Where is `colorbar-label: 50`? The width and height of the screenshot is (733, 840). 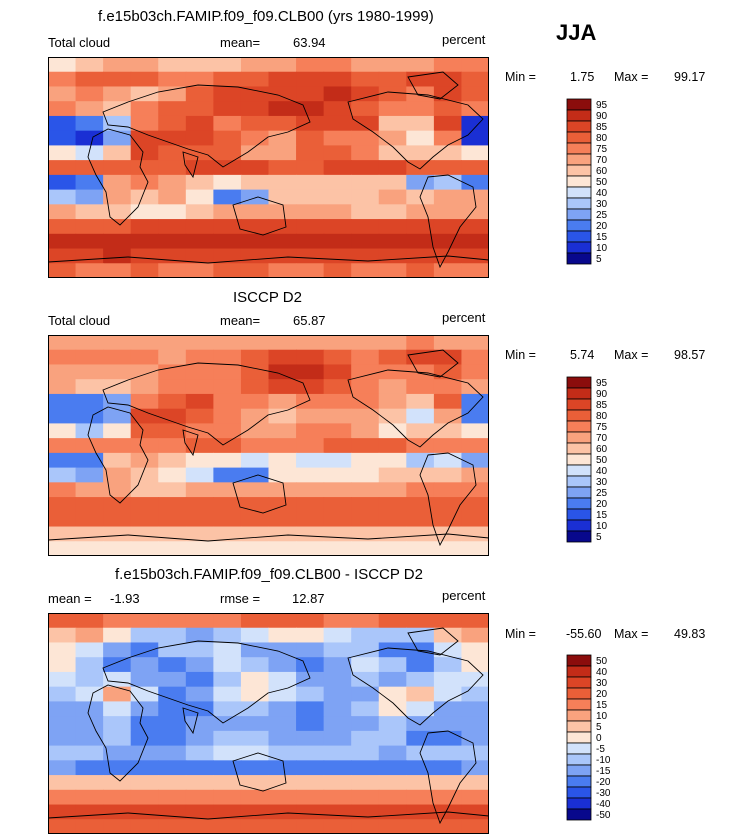 colorbar-label: 50 is located at coordinates (602, 182).